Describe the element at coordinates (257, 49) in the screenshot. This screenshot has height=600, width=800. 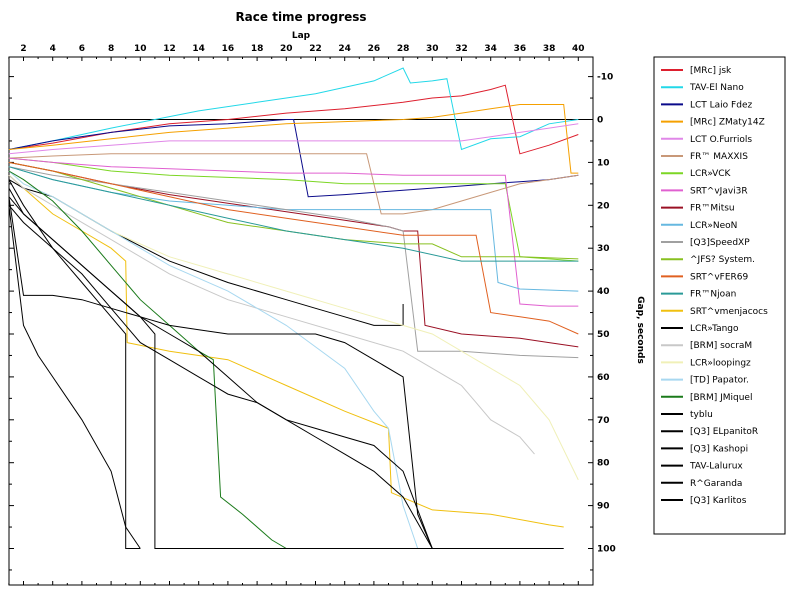
I see `x-tick-label: 18` at that location.